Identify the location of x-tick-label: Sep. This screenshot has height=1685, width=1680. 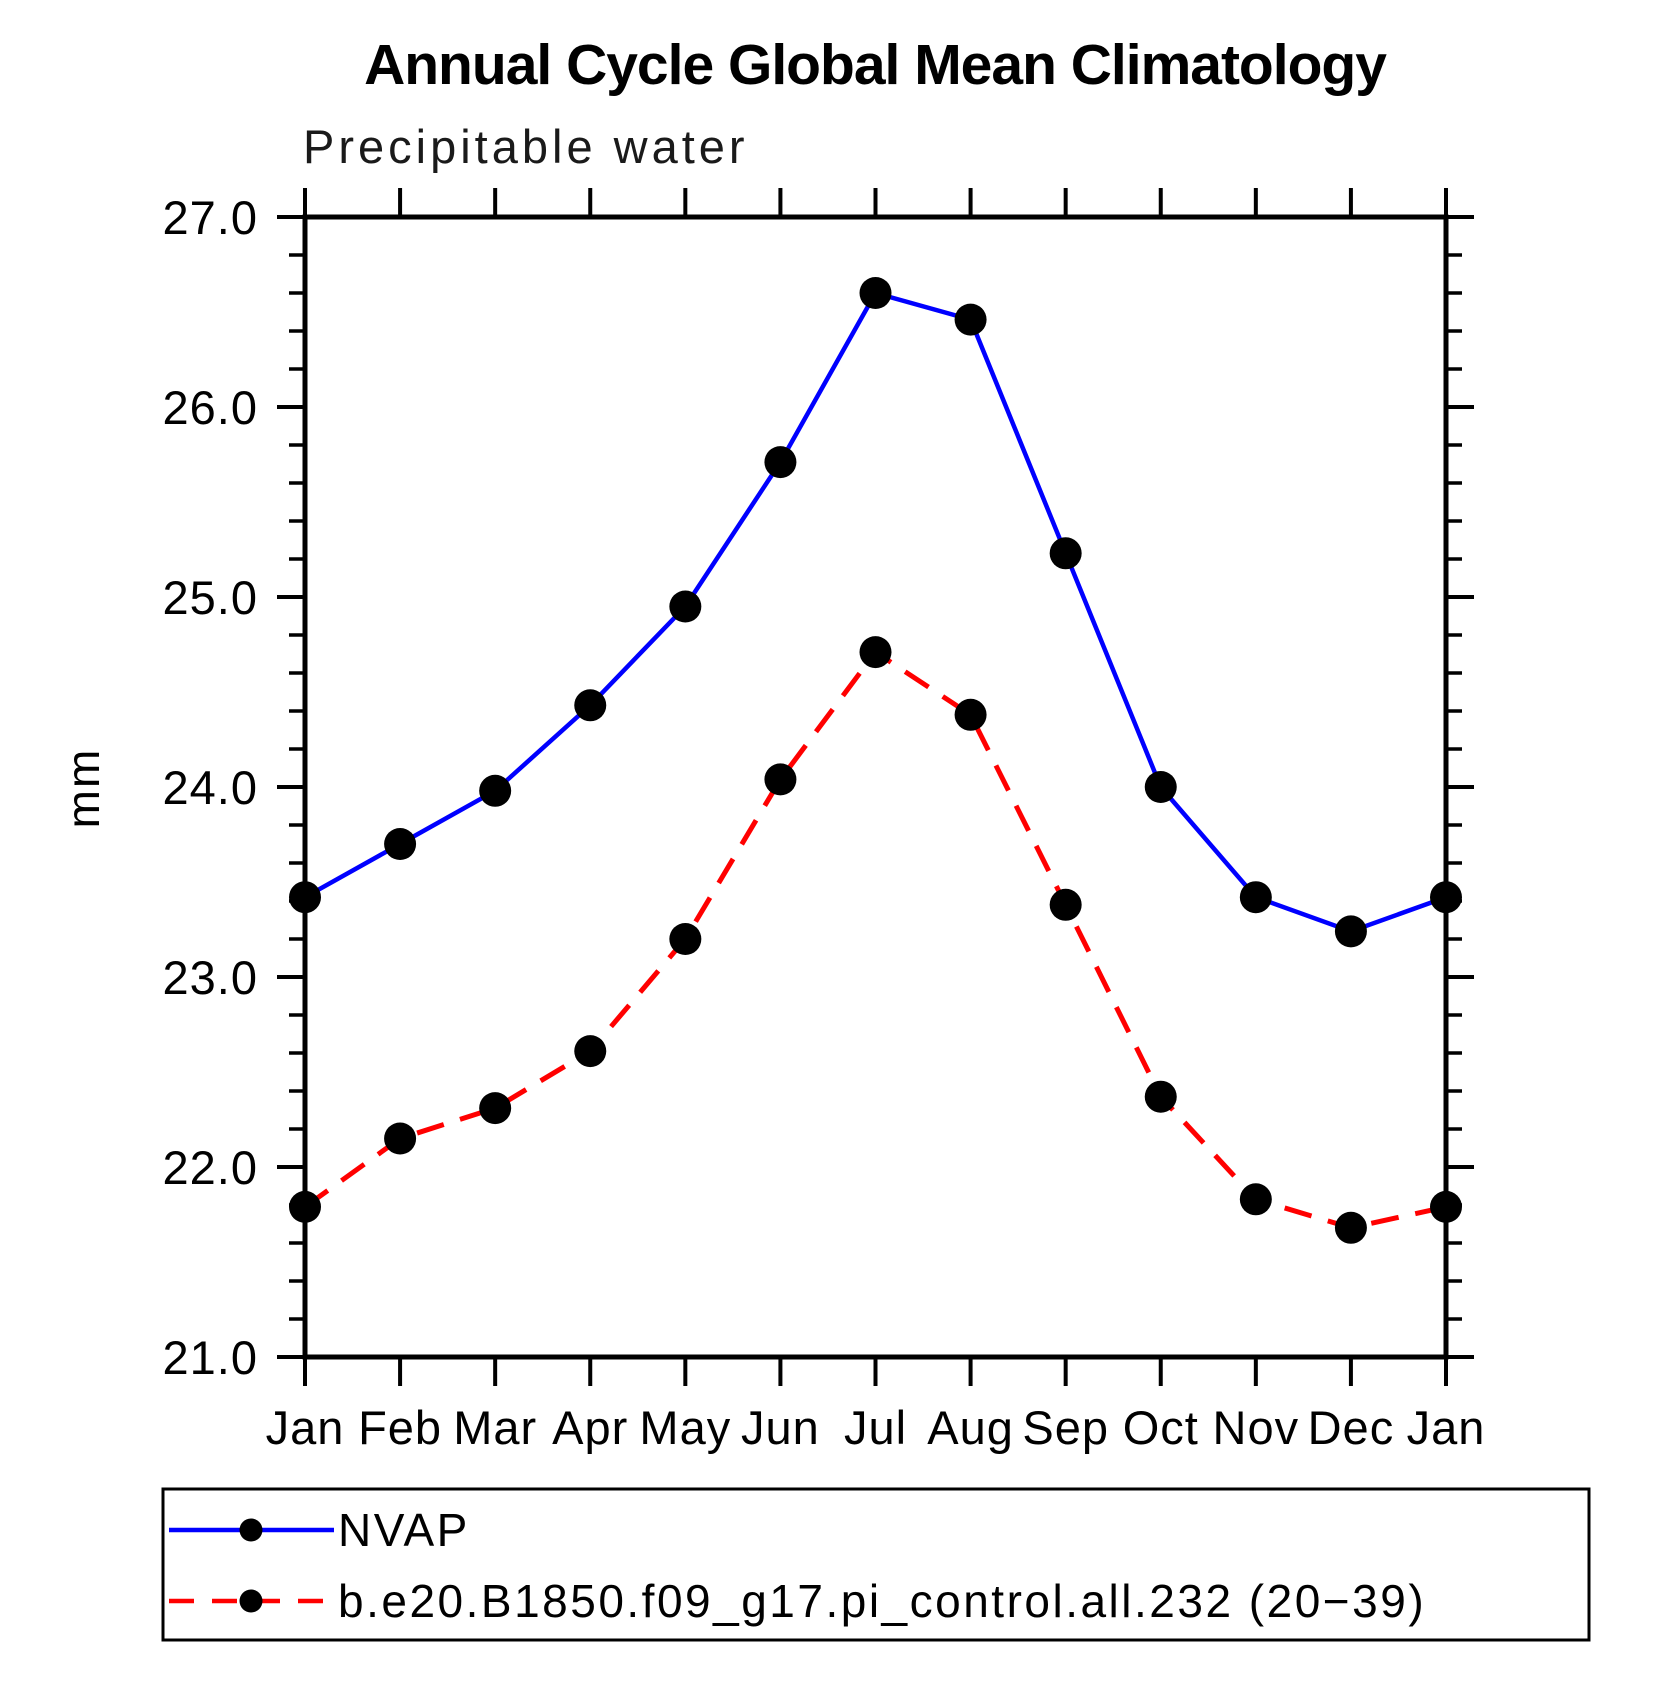
(1065, 1427).